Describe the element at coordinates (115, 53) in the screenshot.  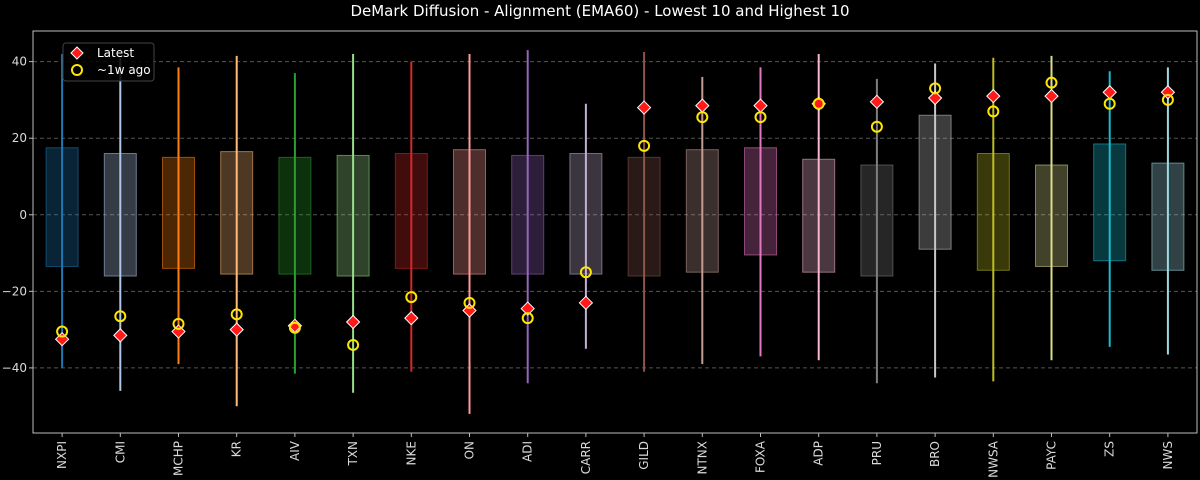
I see `legend-latest-label: Latest` at that location.